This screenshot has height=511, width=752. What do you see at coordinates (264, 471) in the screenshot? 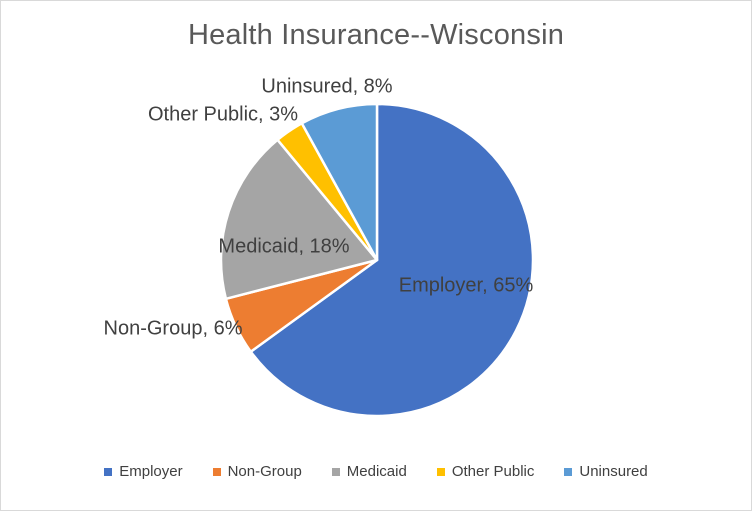
I see `legend-label-non-group: Non-Group` at bounding box center [264, 471].